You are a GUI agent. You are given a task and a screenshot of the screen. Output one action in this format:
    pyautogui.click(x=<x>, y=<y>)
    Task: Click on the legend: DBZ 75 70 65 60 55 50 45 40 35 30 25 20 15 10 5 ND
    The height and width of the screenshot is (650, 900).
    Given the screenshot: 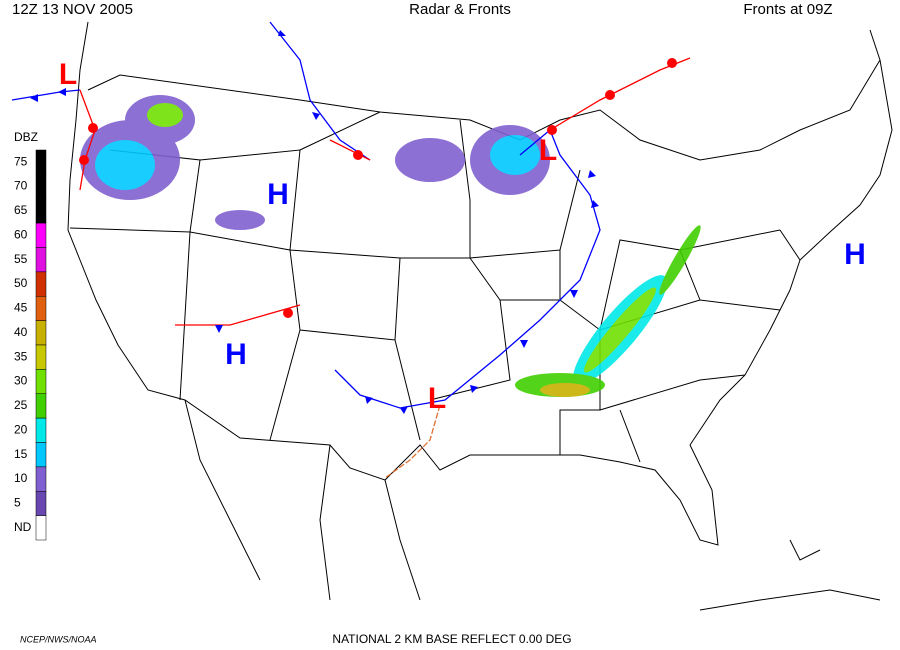 What is the action you would take?
    pyautogui.click(x=30, y=335)
    